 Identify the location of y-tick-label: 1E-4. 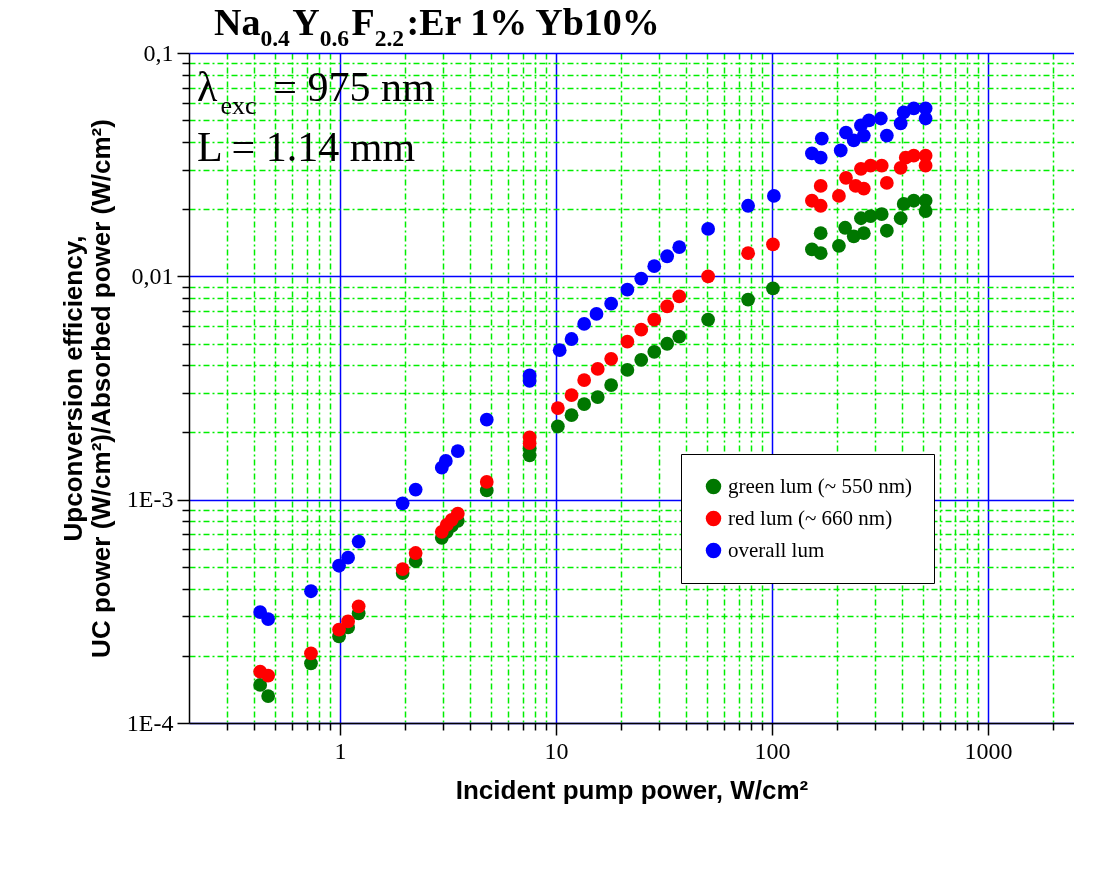
(150, 722).